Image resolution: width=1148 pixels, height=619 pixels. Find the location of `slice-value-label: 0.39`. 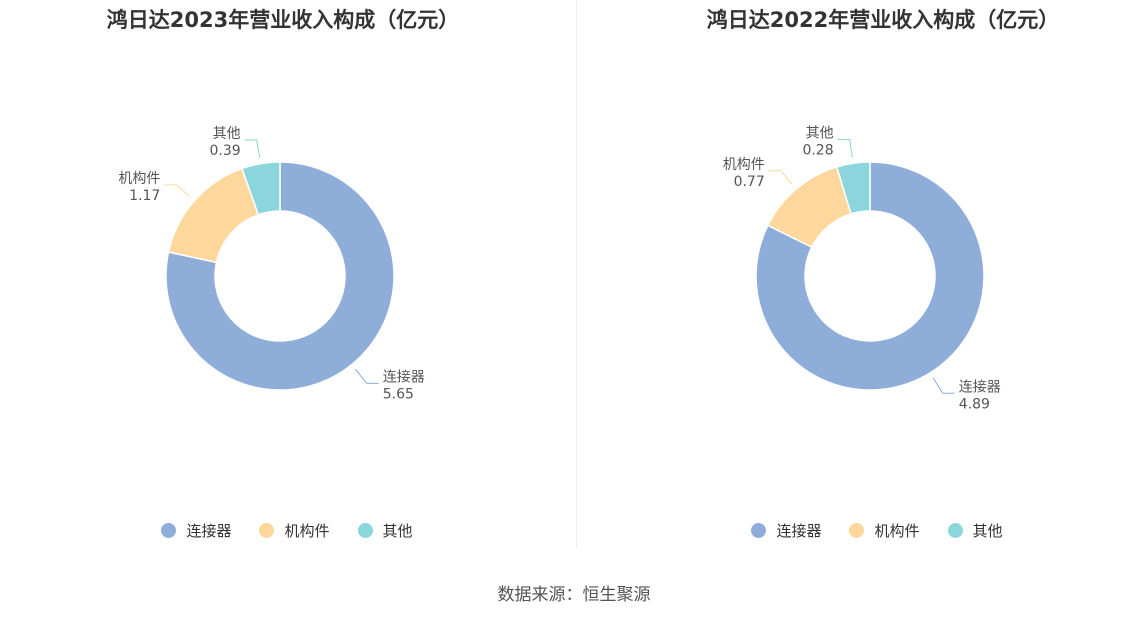

slice-value-label: 0.39 is located at coordinates (224, 151).